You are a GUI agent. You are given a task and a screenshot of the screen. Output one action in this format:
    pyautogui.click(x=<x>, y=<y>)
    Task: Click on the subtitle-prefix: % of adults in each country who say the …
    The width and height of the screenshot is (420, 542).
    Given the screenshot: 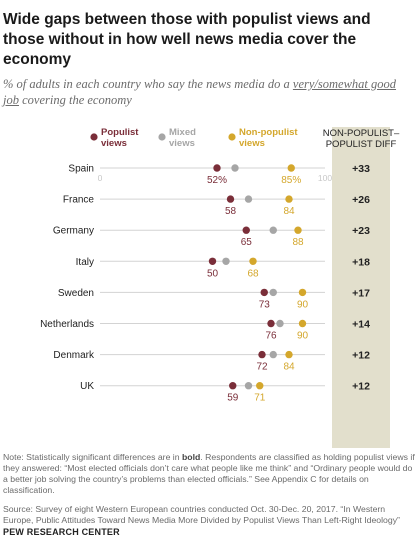 What is the action you would take?
    pyautogui.click(x=148, y=84)
    